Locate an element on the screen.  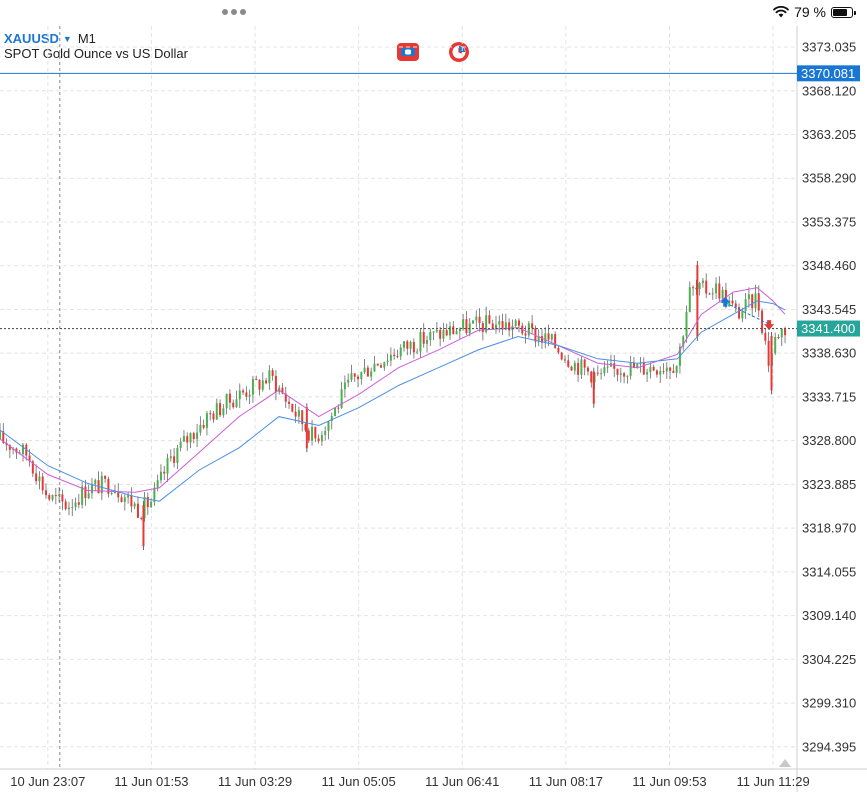
ask-price-label: 3370.081 is located at coordinates (828, 73).